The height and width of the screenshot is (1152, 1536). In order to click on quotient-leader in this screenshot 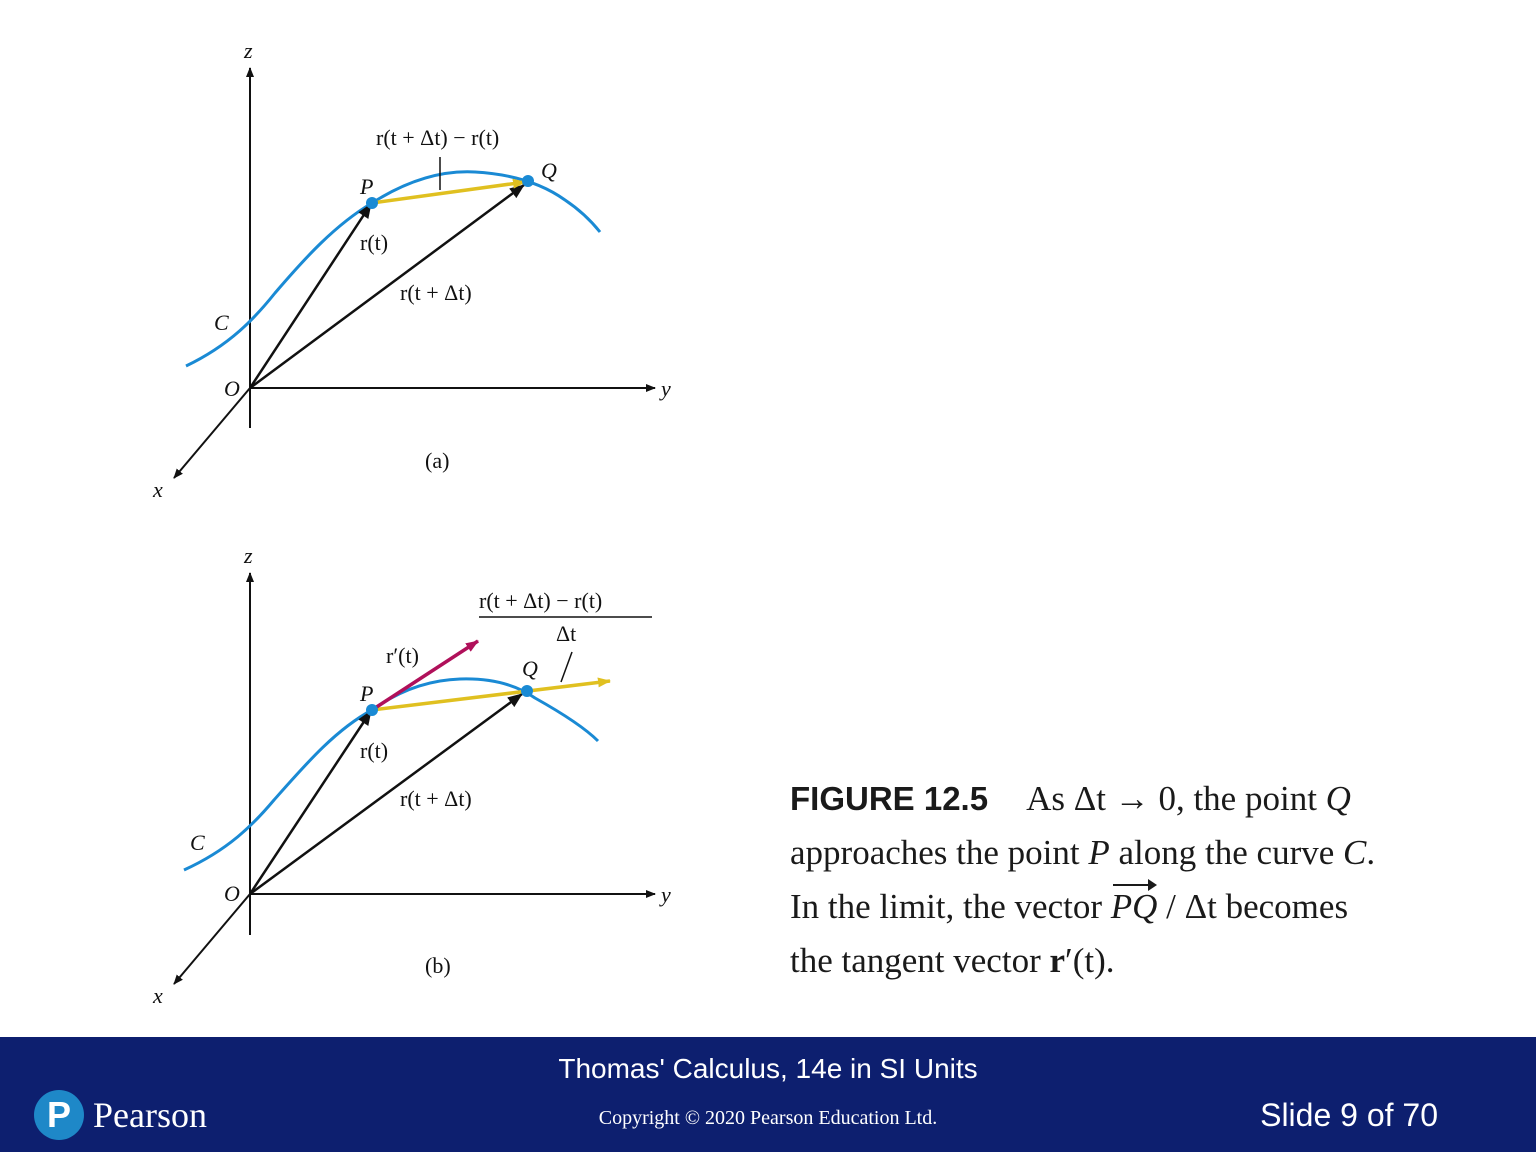, I will do `click(566, 667)`.